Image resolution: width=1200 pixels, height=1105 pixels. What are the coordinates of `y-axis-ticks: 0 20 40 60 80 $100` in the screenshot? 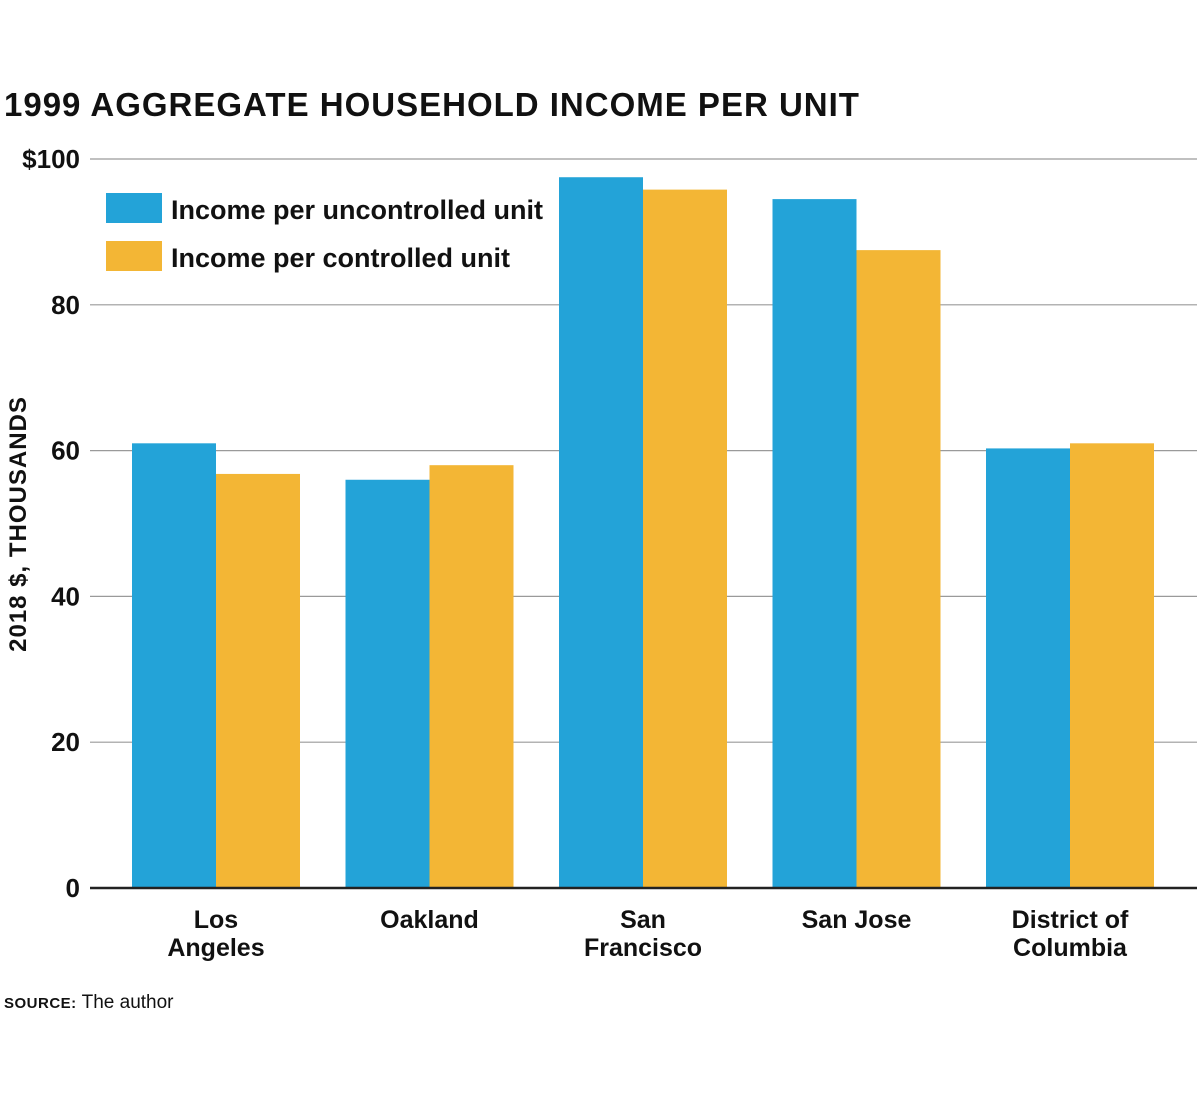 It's located at (51, 523).